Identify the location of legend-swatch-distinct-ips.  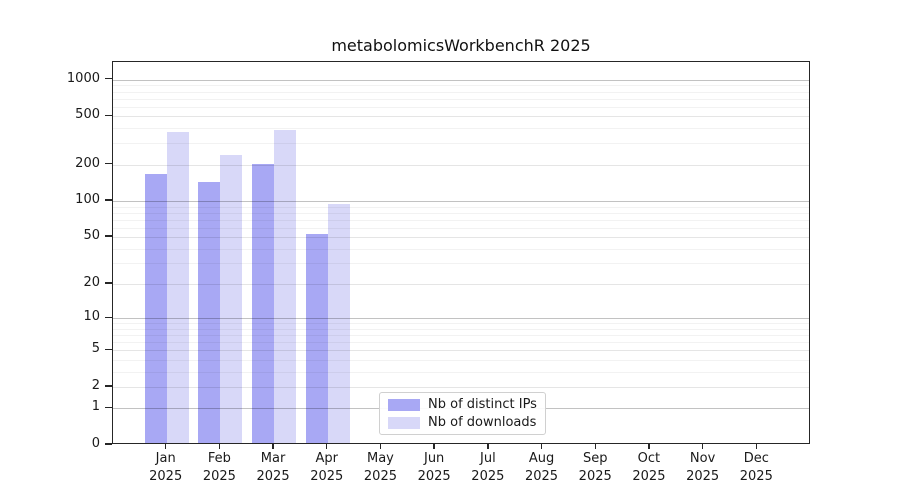
(404, 404).